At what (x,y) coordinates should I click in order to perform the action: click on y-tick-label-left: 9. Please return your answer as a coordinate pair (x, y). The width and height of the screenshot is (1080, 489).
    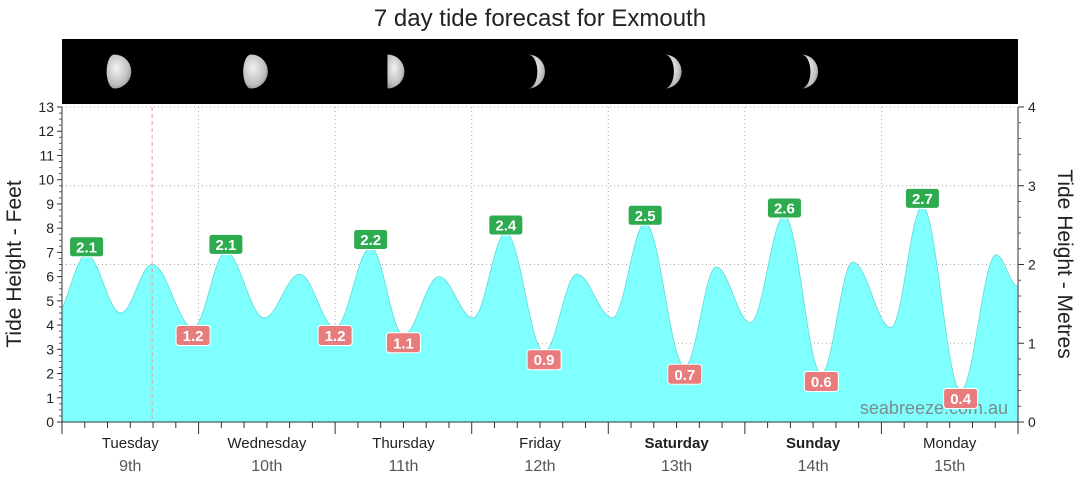
    Looking at the image, I should click on (50, 204).